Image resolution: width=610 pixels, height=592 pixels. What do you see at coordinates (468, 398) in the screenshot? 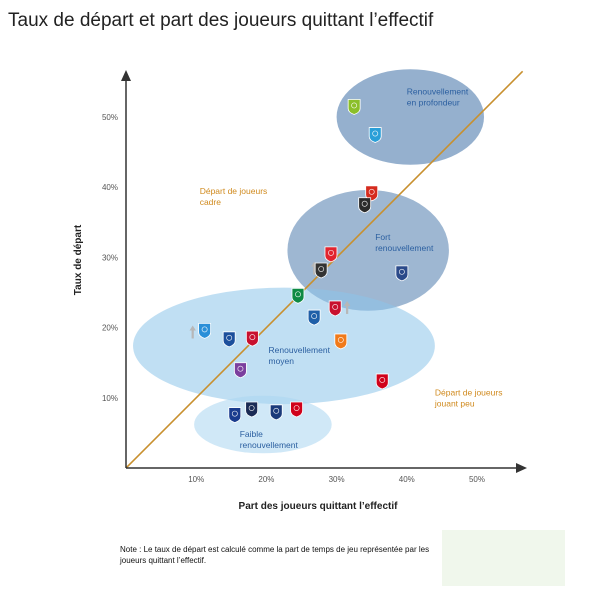
I see `annotation-text: Départ de joueurs jouant peu` at bounding box center [468, 398].